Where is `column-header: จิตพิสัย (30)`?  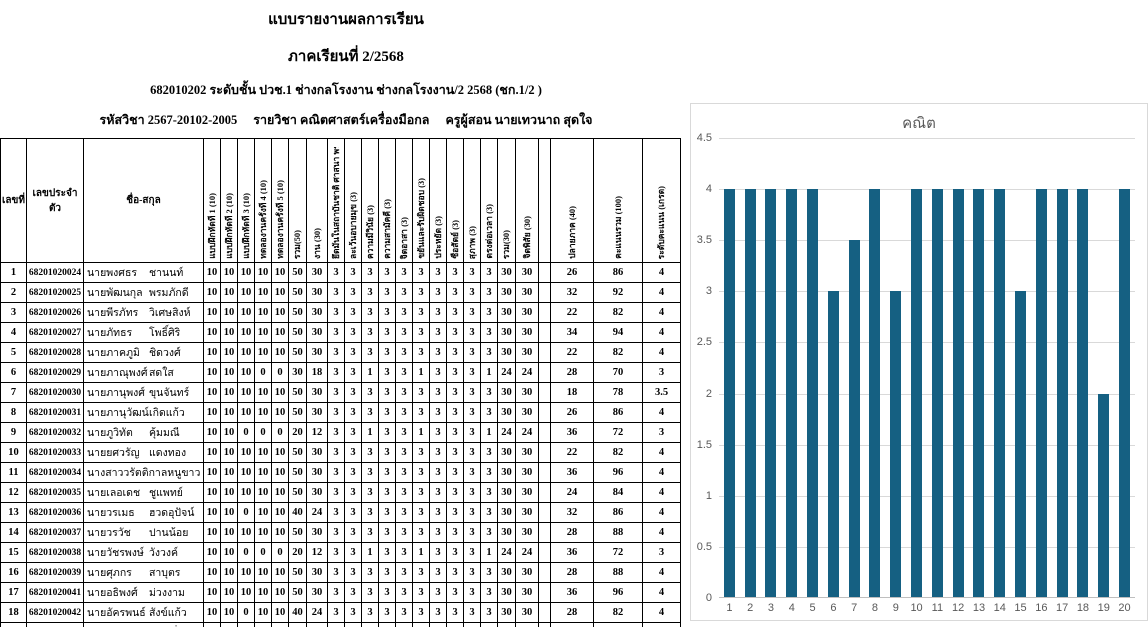
column-header: จิตพิสัย (30) is located at coordinates (527, 200).